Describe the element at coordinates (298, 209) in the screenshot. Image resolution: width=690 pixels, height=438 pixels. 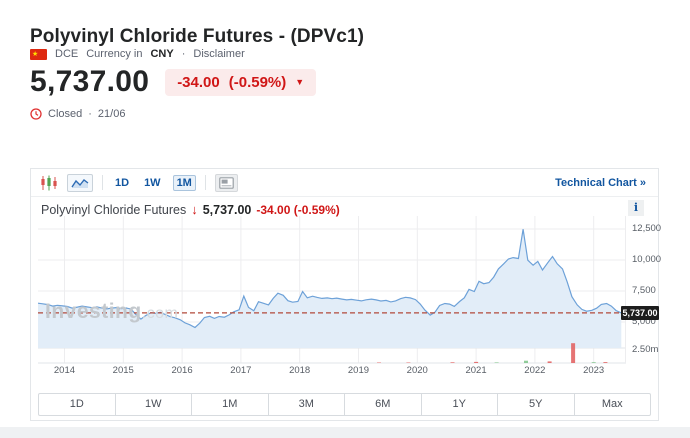
I see `chart-change: -34.00 (-0.59%)` at that location.